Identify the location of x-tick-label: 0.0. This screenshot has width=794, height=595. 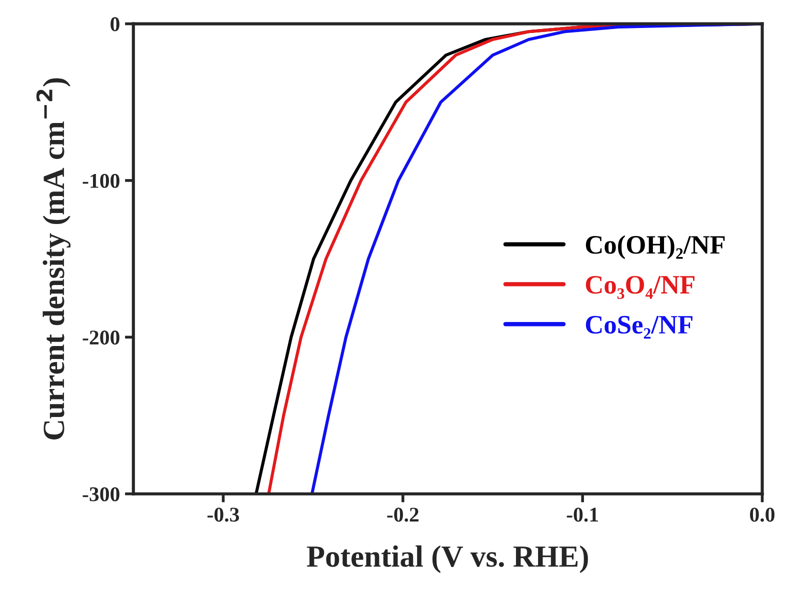
(762, 515).